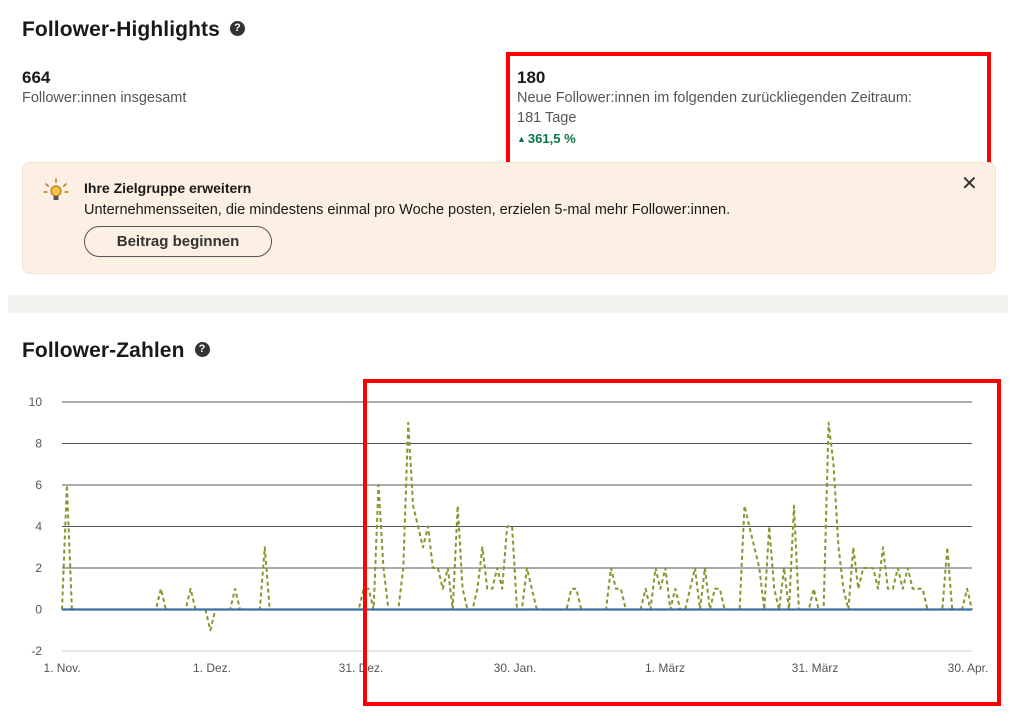 This screenshot has width=1024, height=716. What do you see at coordinates (968, 668) in the screenshot?
I see `x-tick-label: 30. Apr.` at bounding box center [968, 668].